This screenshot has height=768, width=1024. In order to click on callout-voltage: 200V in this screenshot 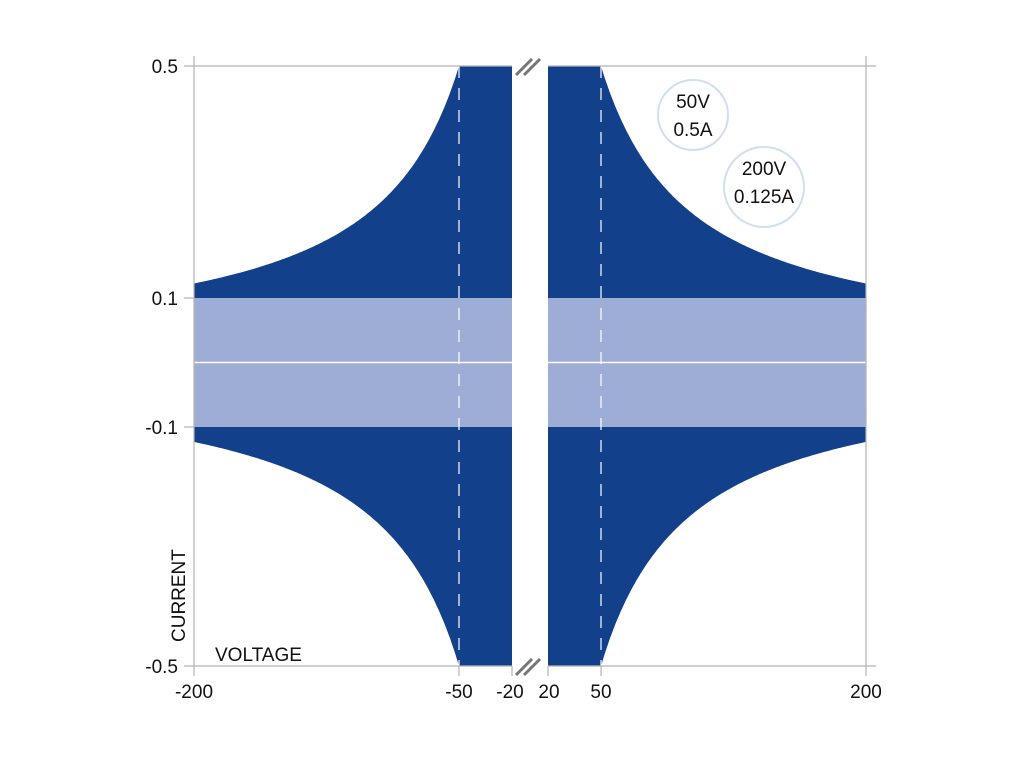, I will do `click(764, 169)`.